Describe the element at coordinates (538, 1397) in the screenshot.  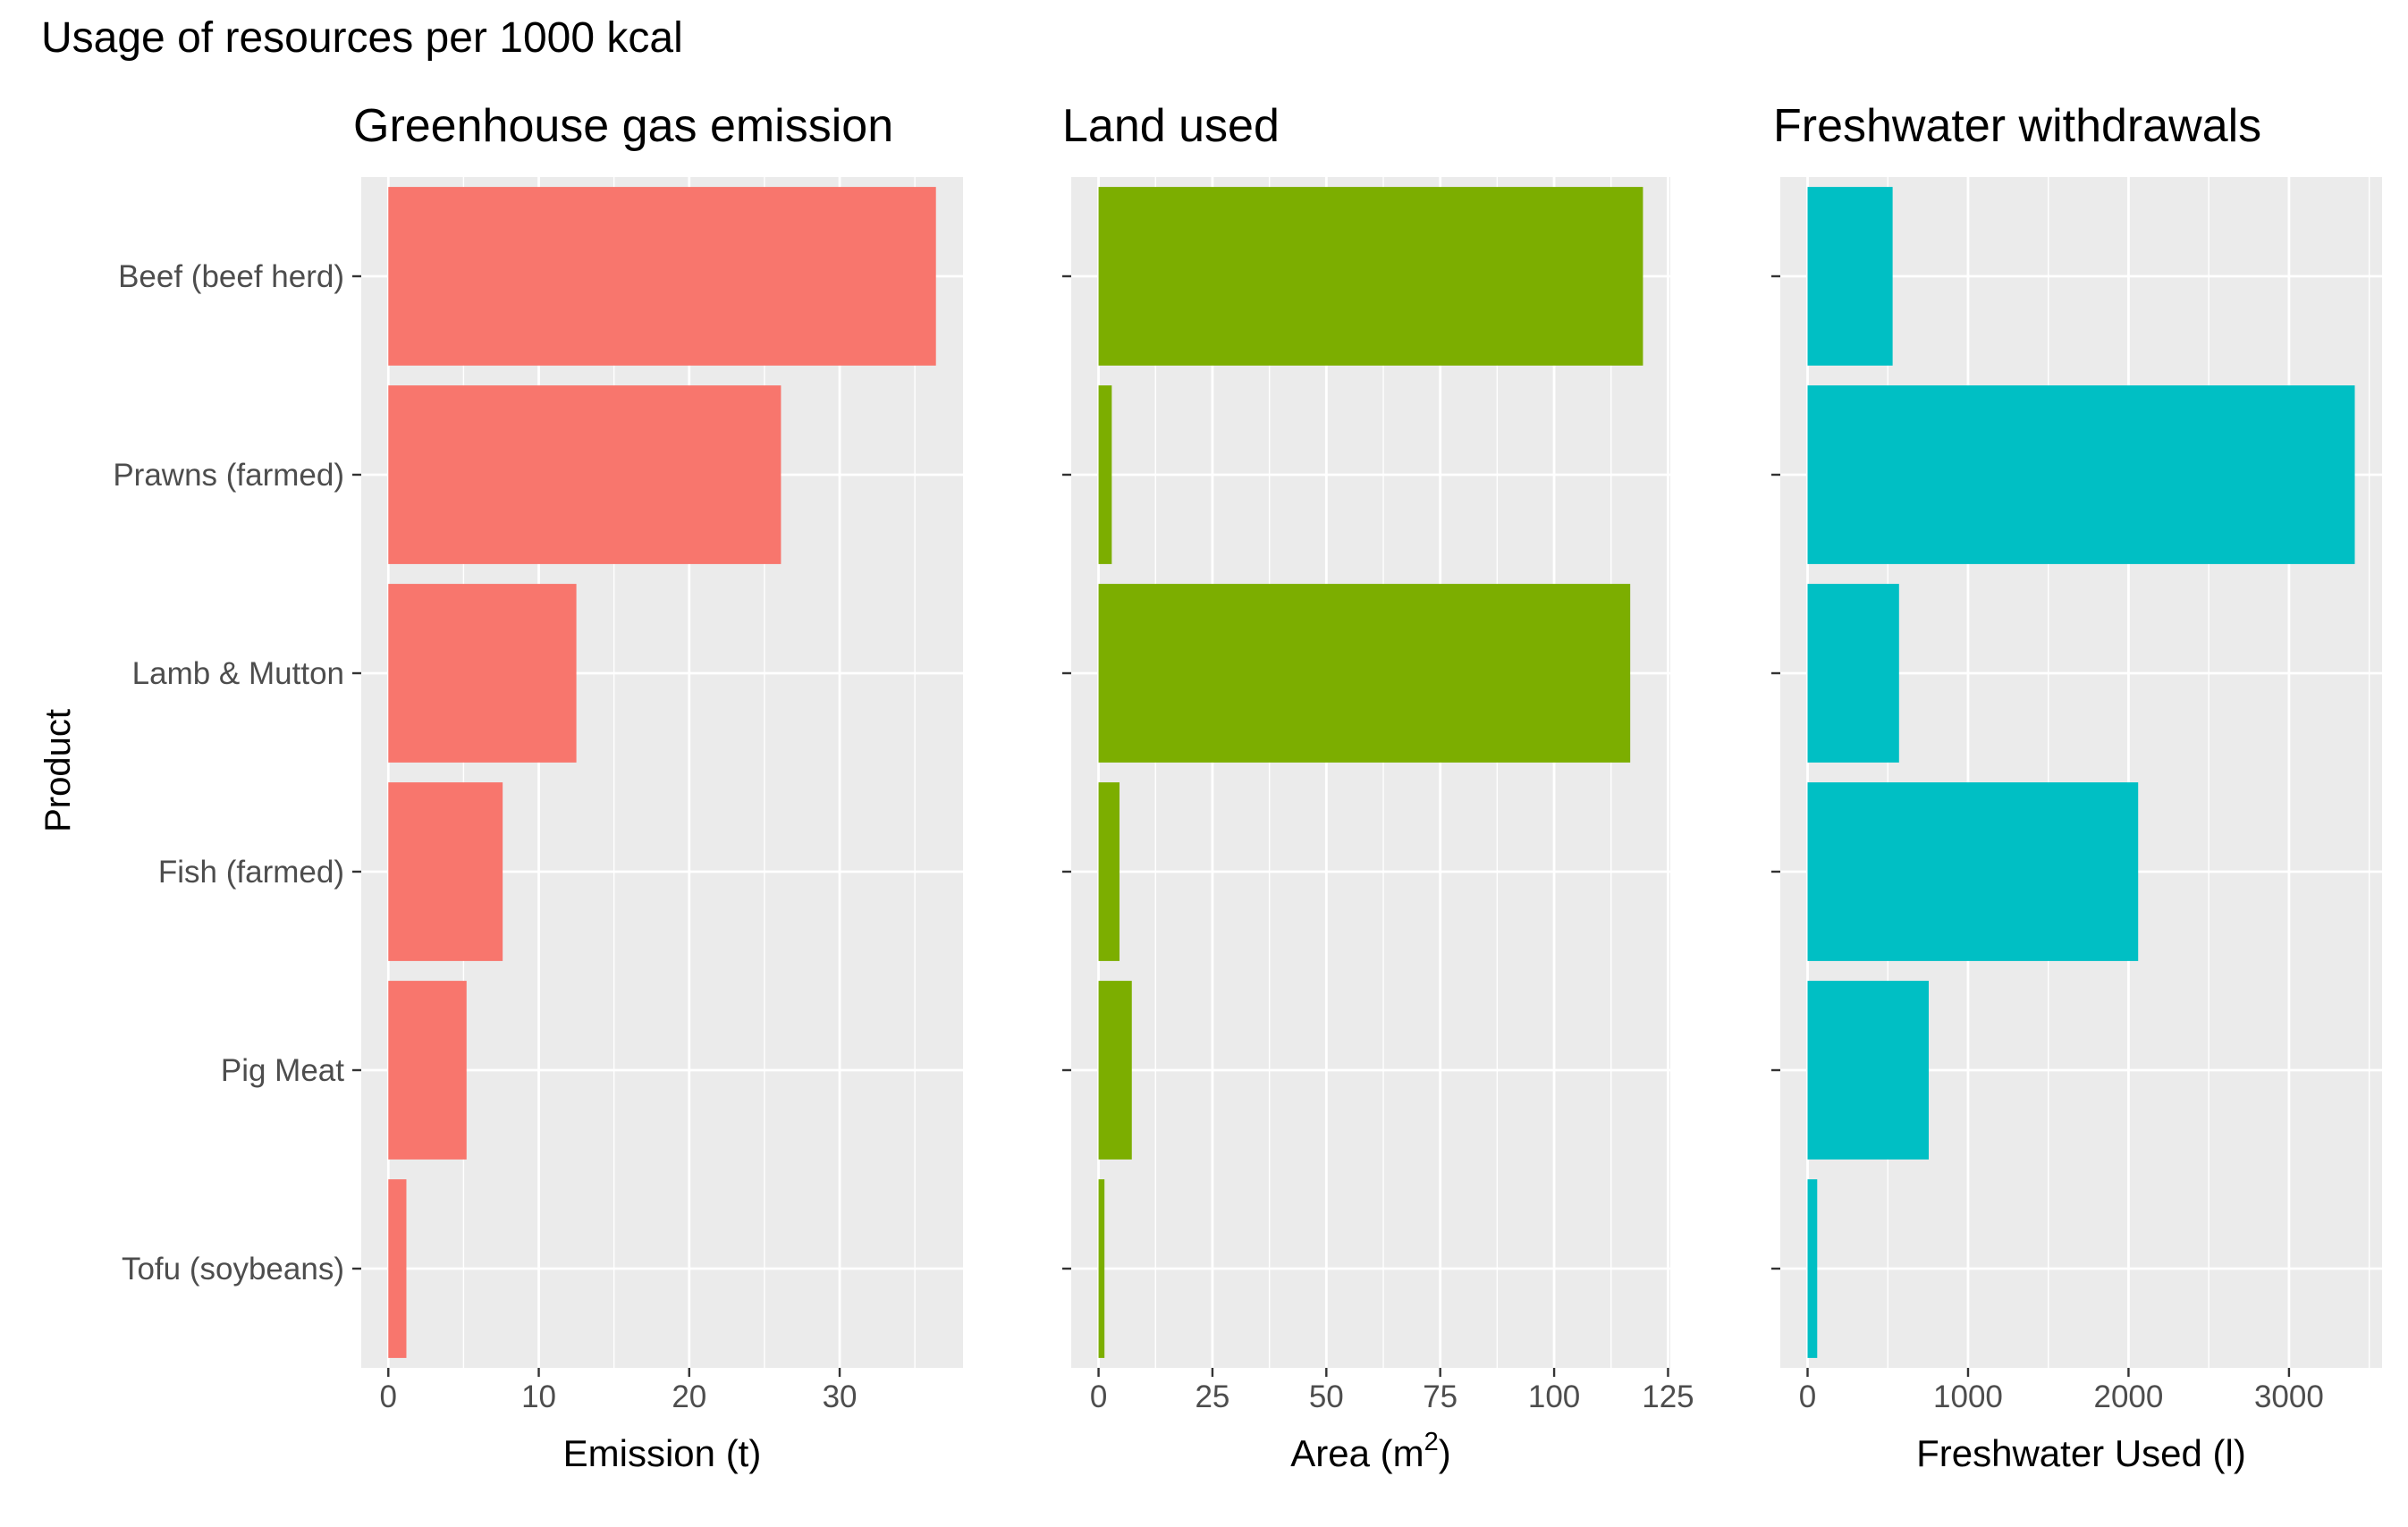
I see `x-tick-label: 10` at that location.